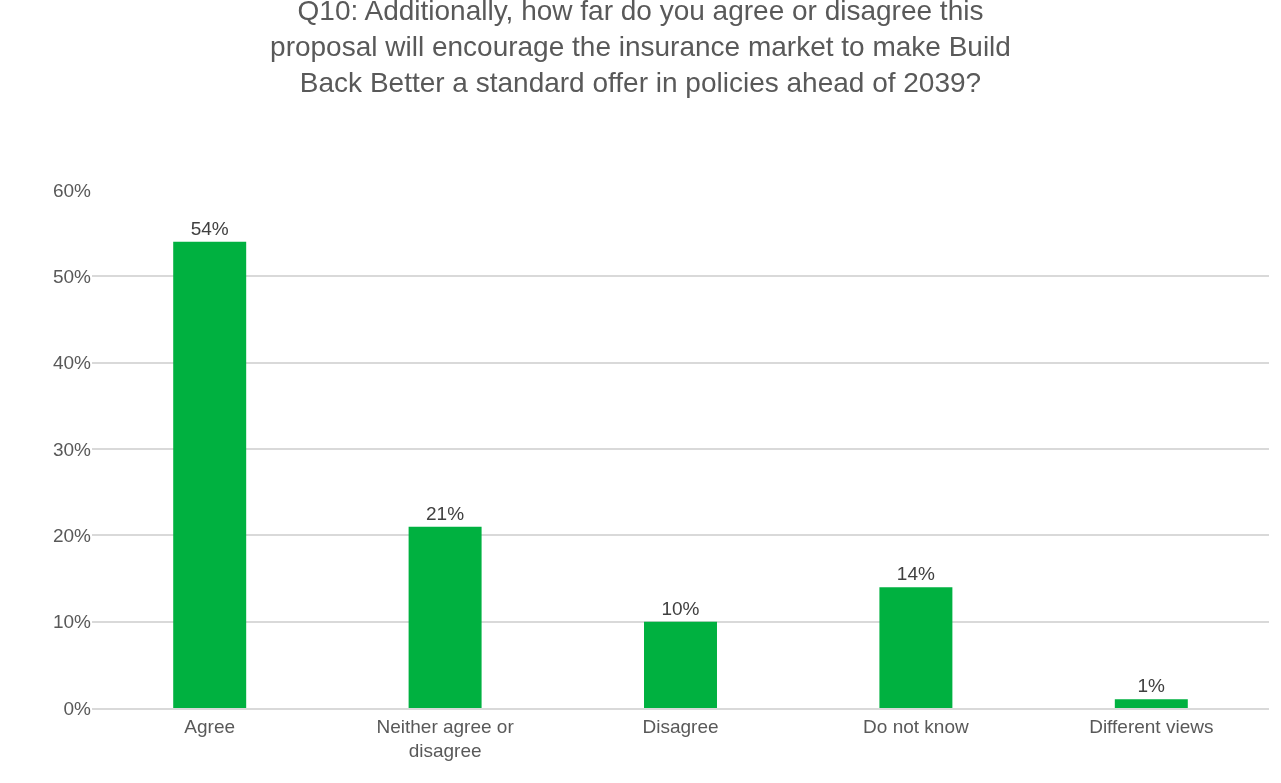 The height and width of the screenshot is (783, 1281). Describe the element at coordinates (680, 726) in the screenshot. I see `x-tick-label: Disagree` at that location.